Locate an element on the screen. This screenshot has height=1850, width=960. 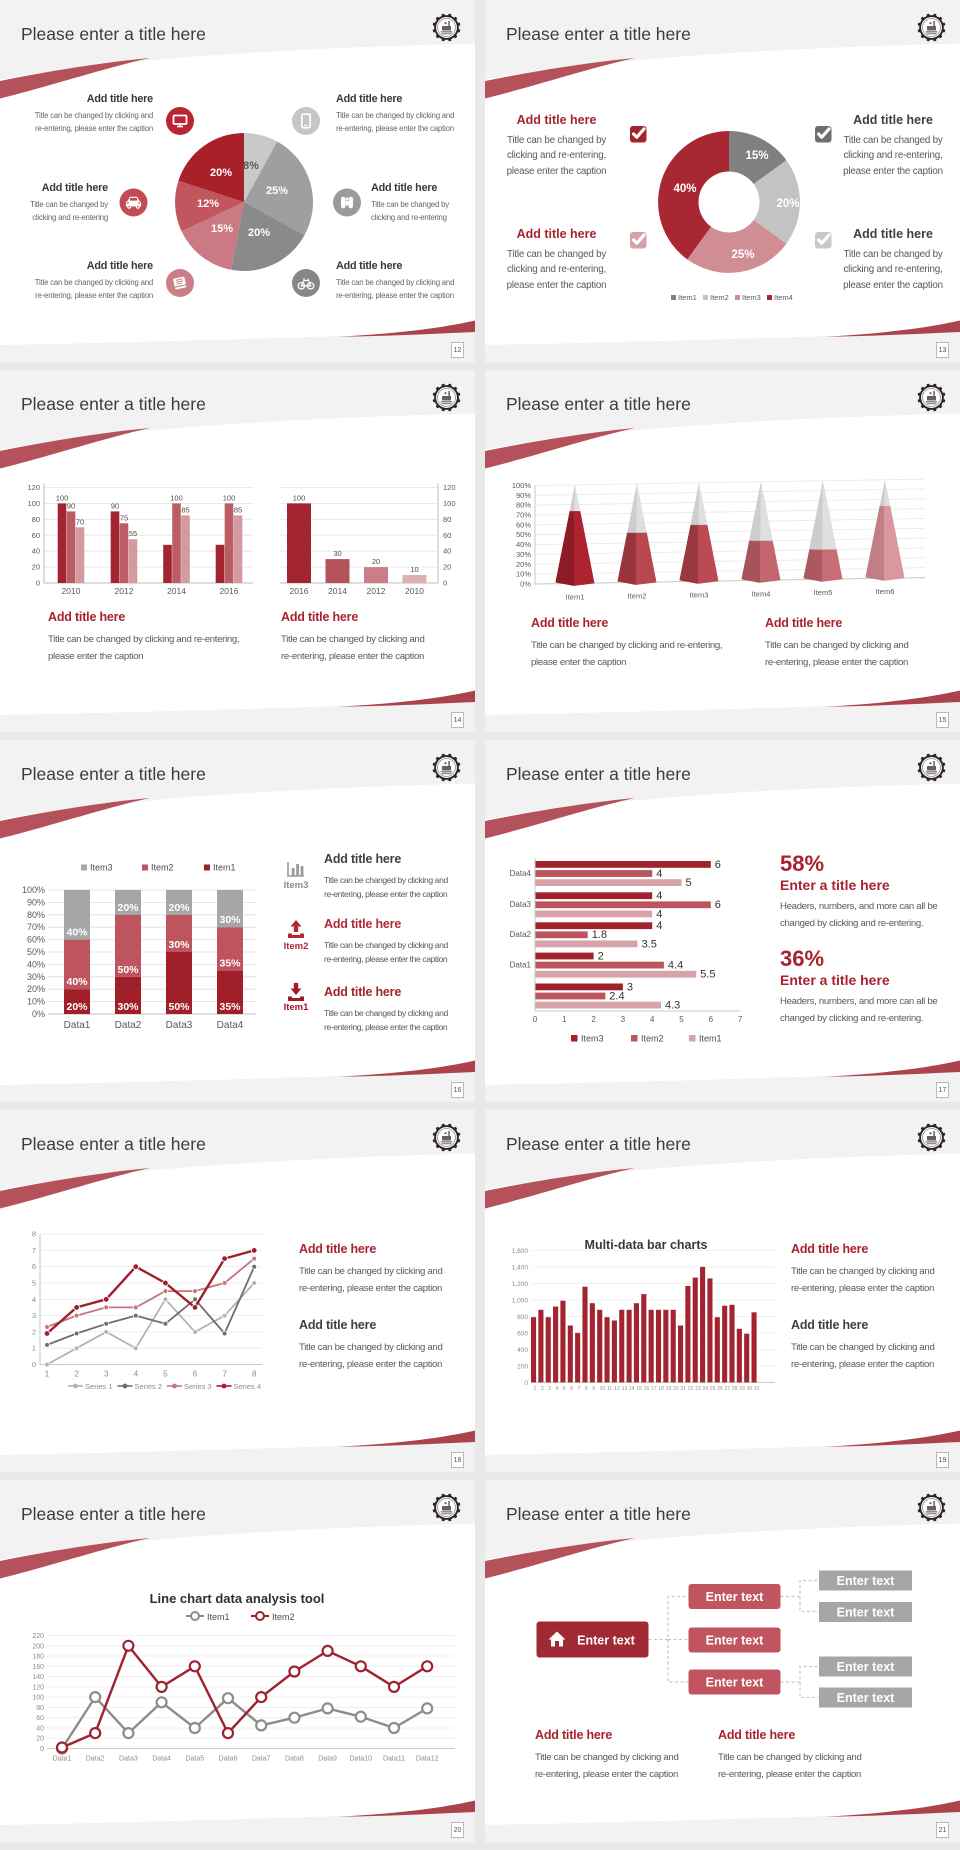
svg-text: 80 is located at coordinates (40, 1708).